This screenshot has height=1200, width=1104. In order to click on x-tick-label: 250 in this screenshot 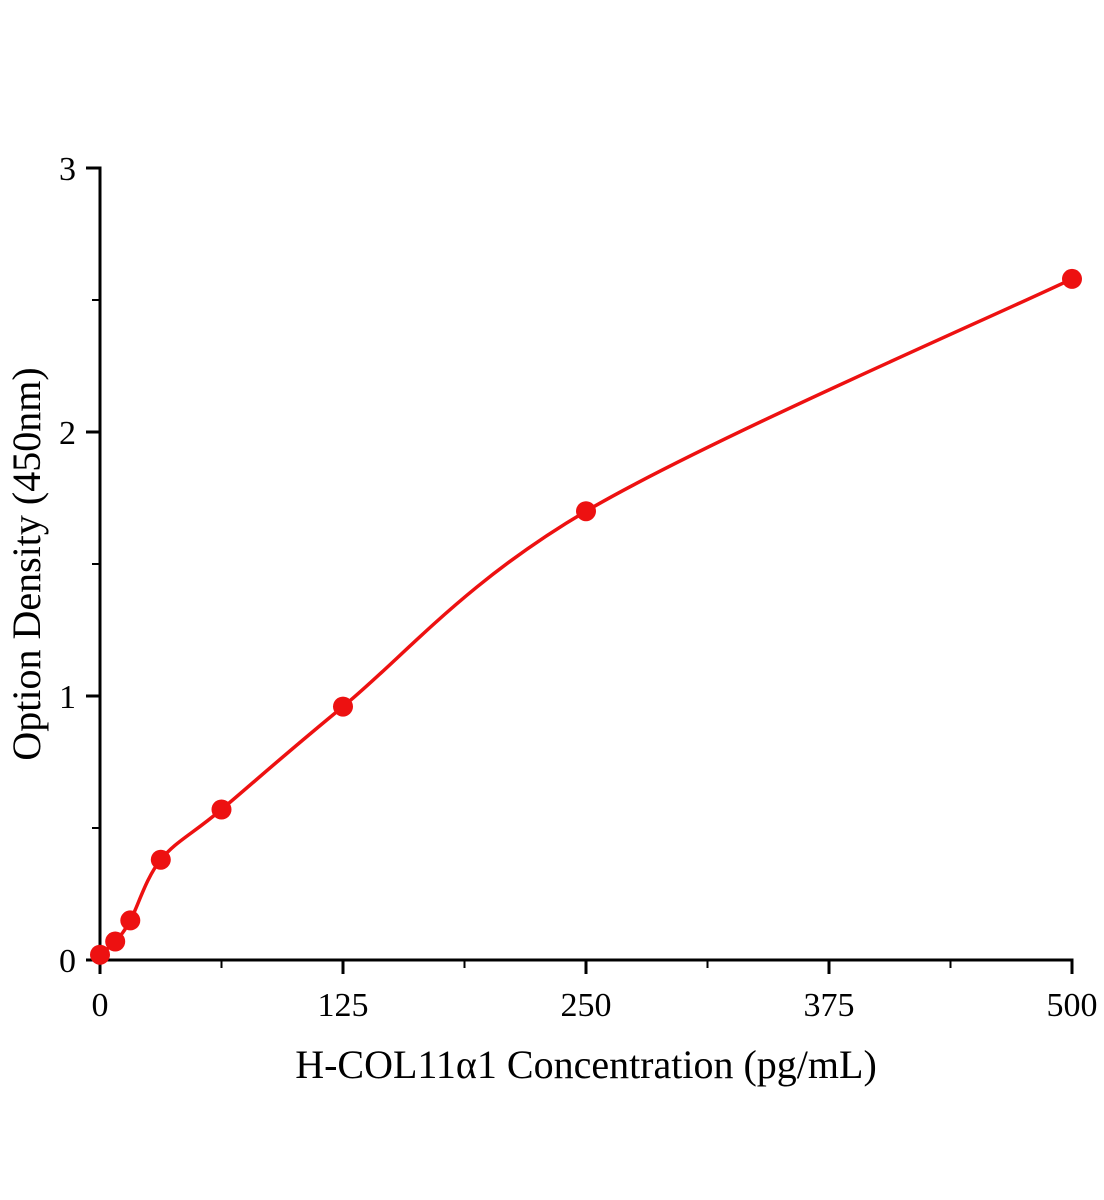, I will do `click(586, 1005)`.